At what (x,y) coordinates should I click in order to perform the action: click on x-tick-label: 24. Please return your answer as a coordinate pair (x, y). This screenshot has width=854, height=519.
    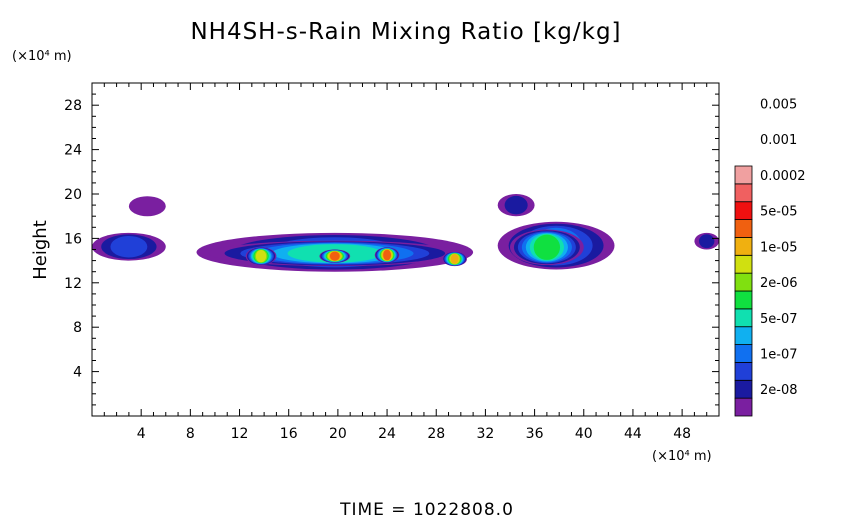
    Looking at the image, I should click on (387, 434).